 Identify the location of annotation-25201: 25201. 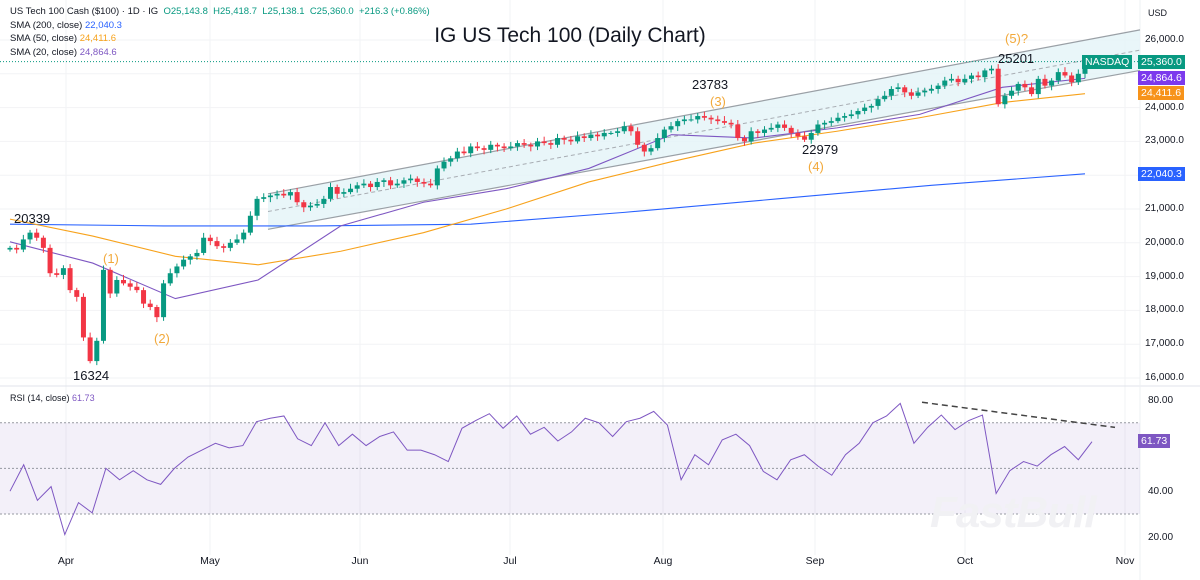
(1016, 58).